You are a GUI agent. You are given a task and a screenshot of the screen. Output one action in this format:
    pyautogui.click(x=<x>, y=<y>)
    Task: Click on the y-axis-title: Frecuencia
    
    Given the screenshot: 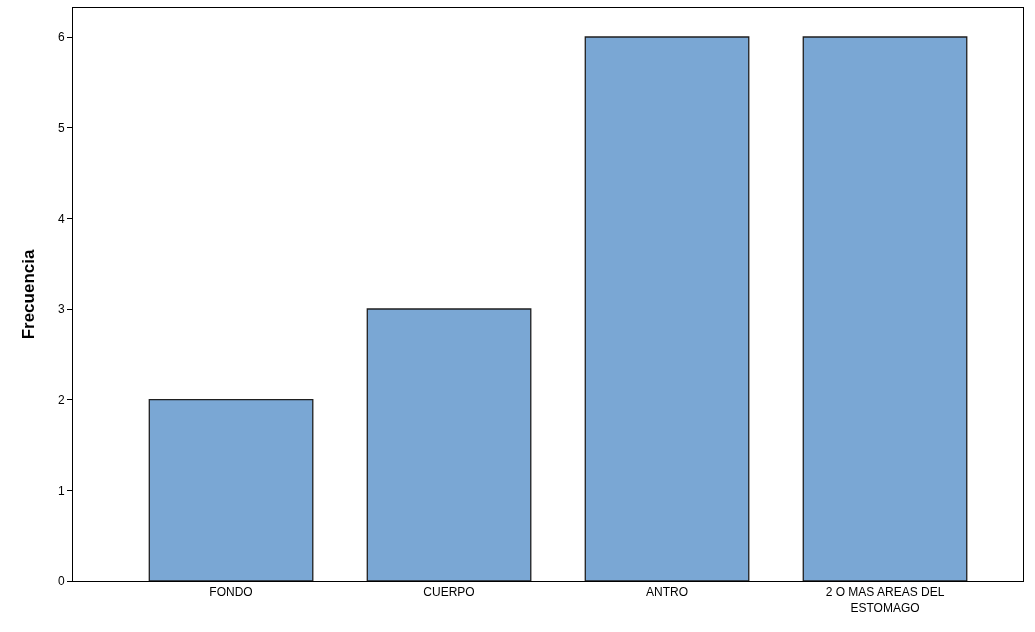 What is the action you would take?
    pyautogui.click(x=29, y=294)
    